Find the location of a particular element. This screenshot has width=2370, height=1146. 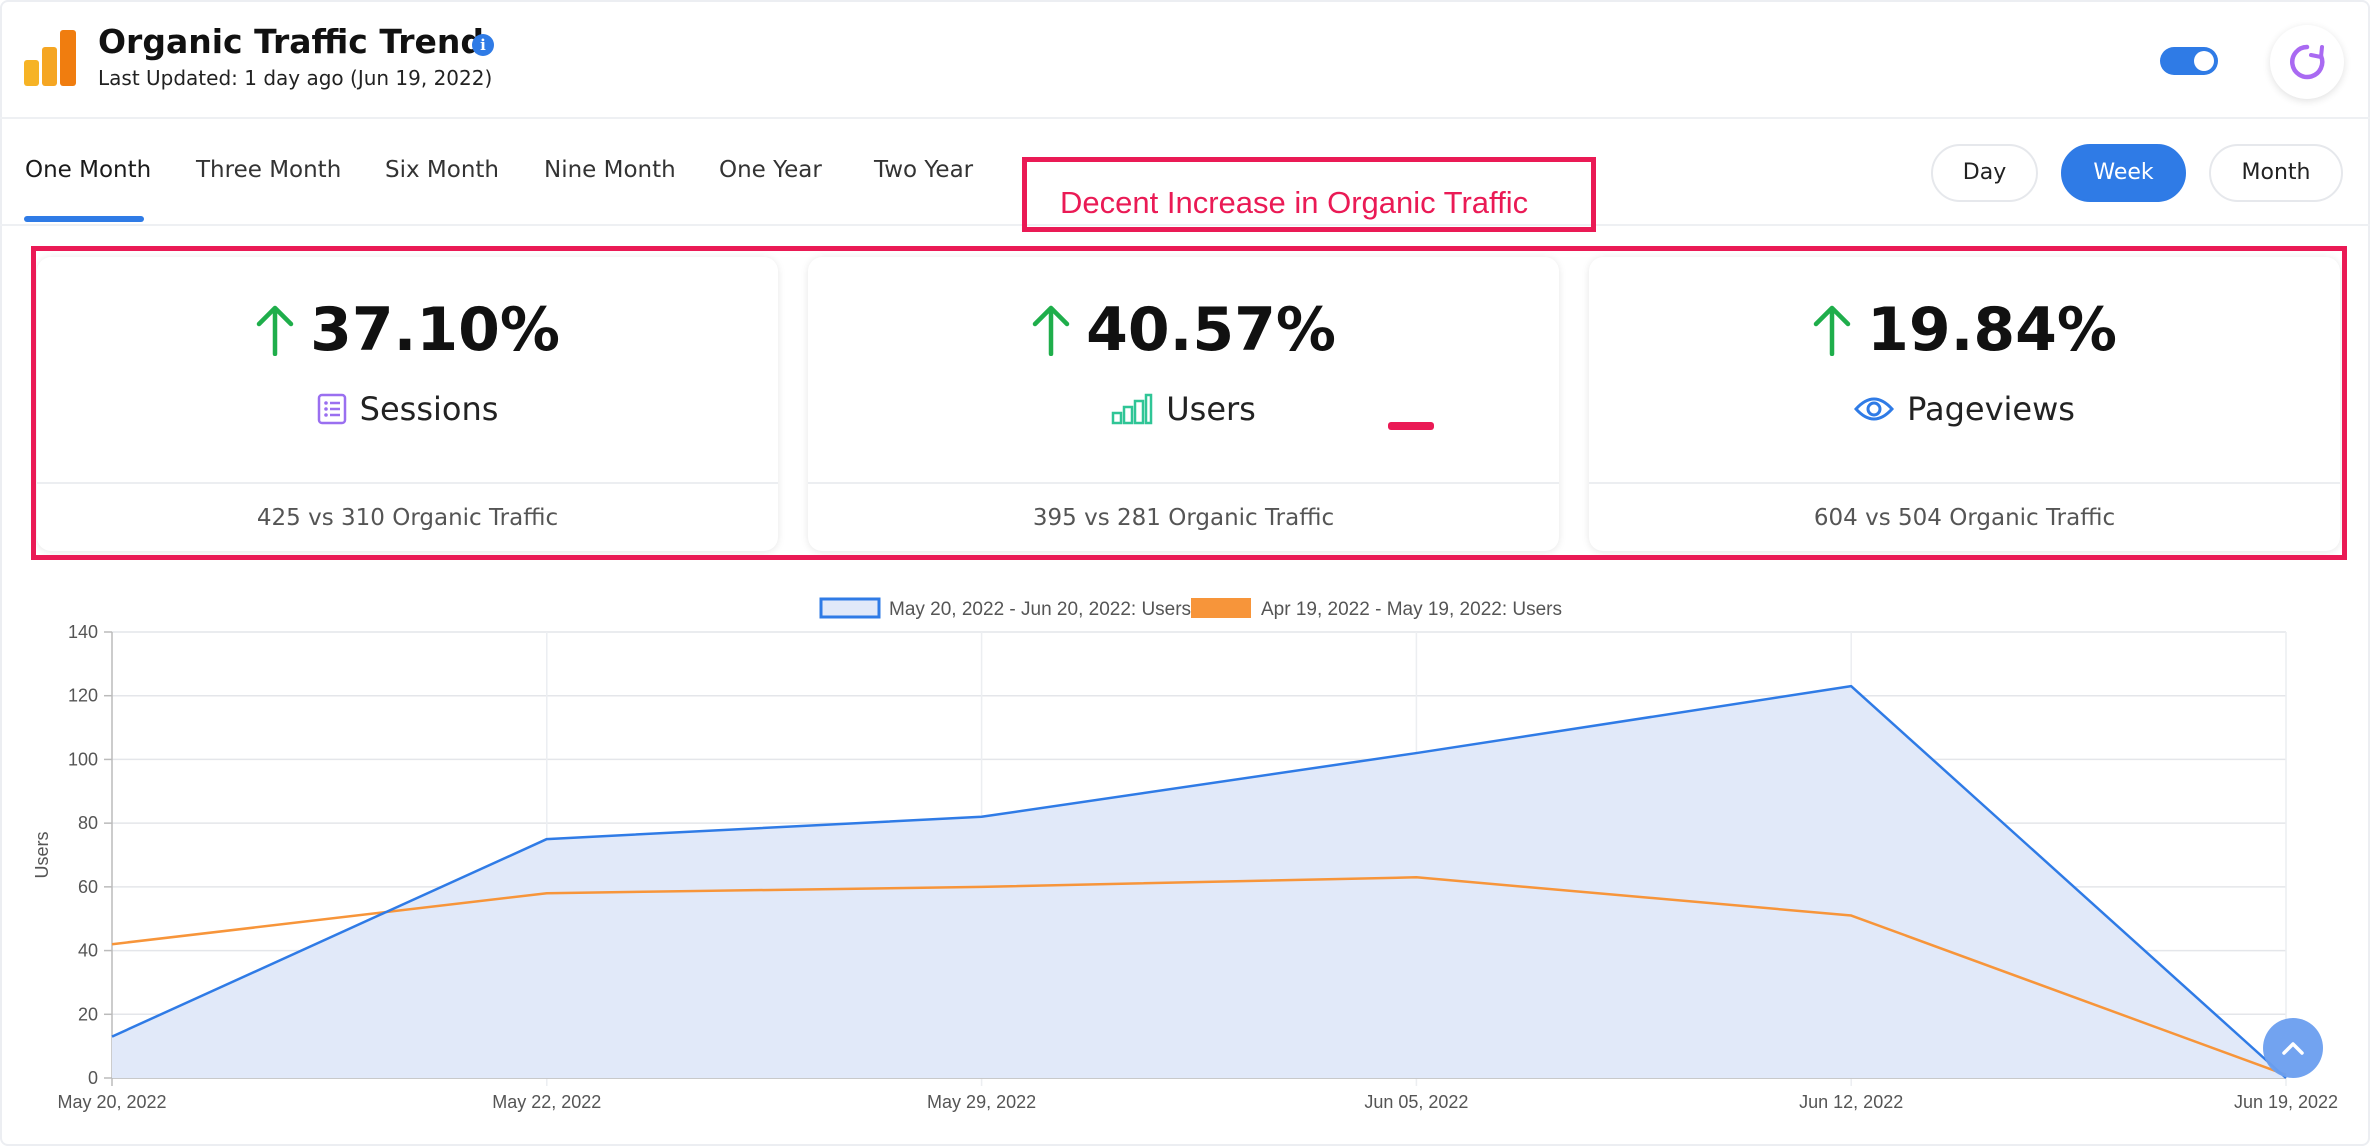

tab-nine-month: Nine Month is located at coordinates (610, 170).